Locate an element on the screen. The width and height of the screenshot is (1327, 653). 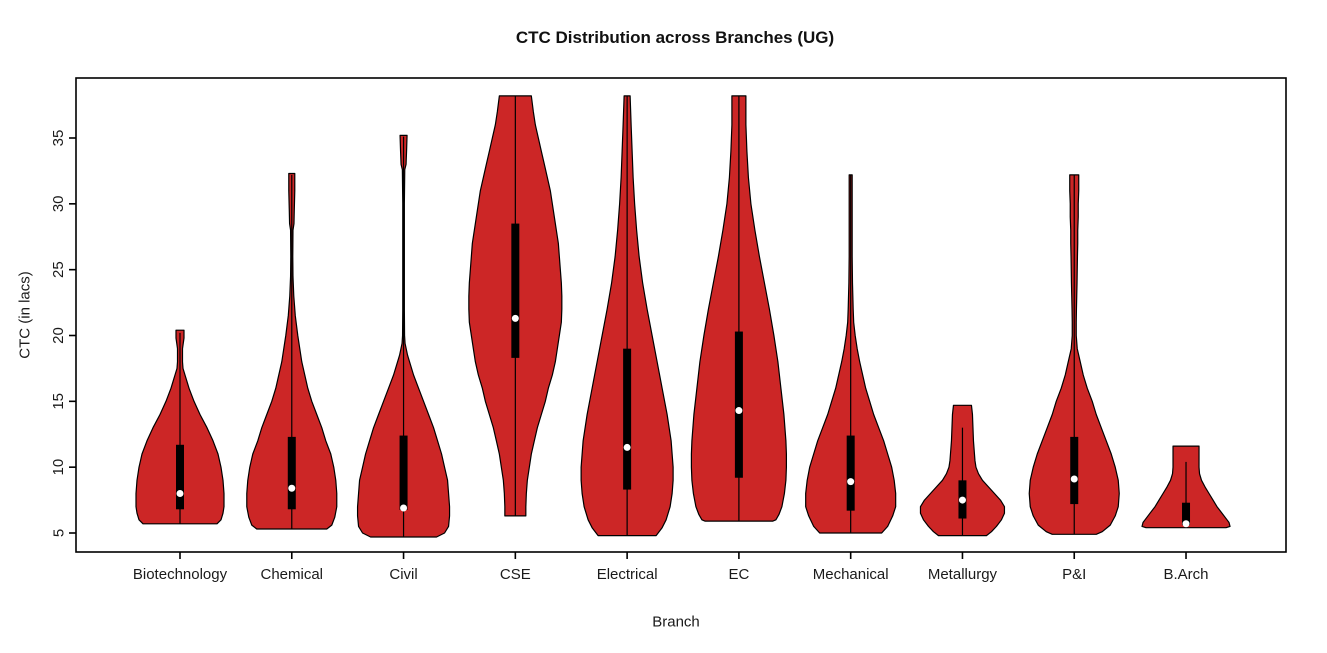
median-dot-biotechnology is located at coordinates (180, 493).